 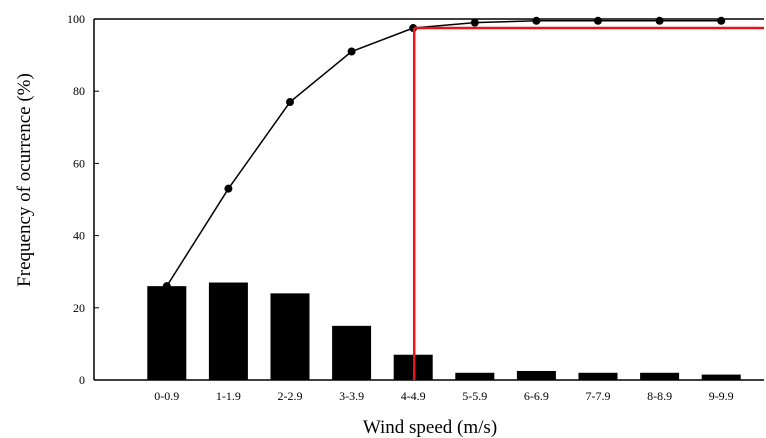 What do you see at coordinates (598, 396) in the screenshot?
I see `x-tick-label: 7-7.9` at bounding box center [598, 396].